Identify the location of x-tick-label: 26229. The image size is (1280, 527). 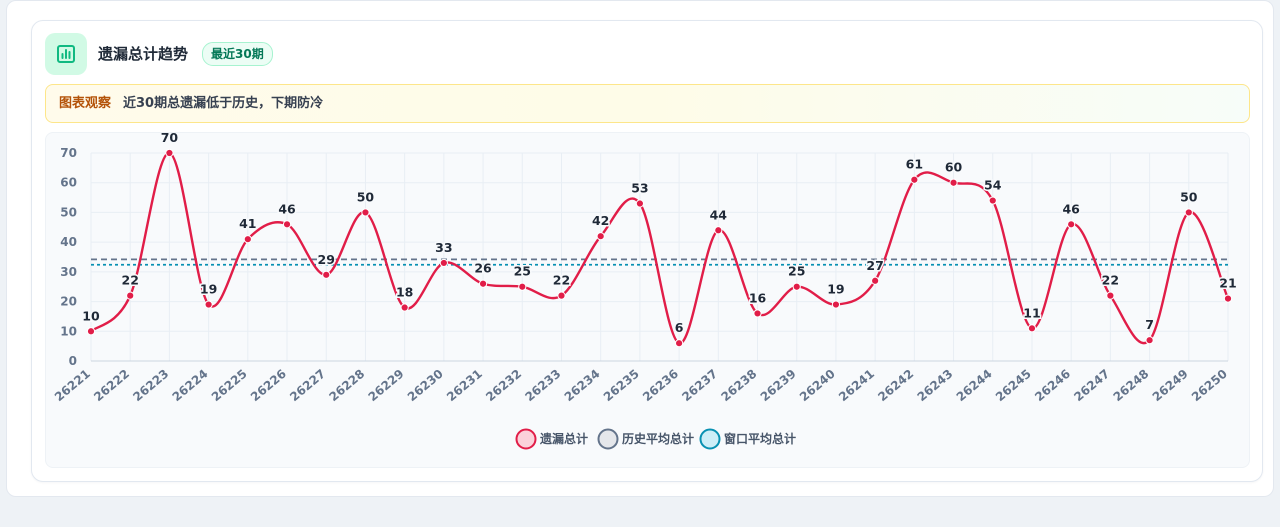
(386, 386).